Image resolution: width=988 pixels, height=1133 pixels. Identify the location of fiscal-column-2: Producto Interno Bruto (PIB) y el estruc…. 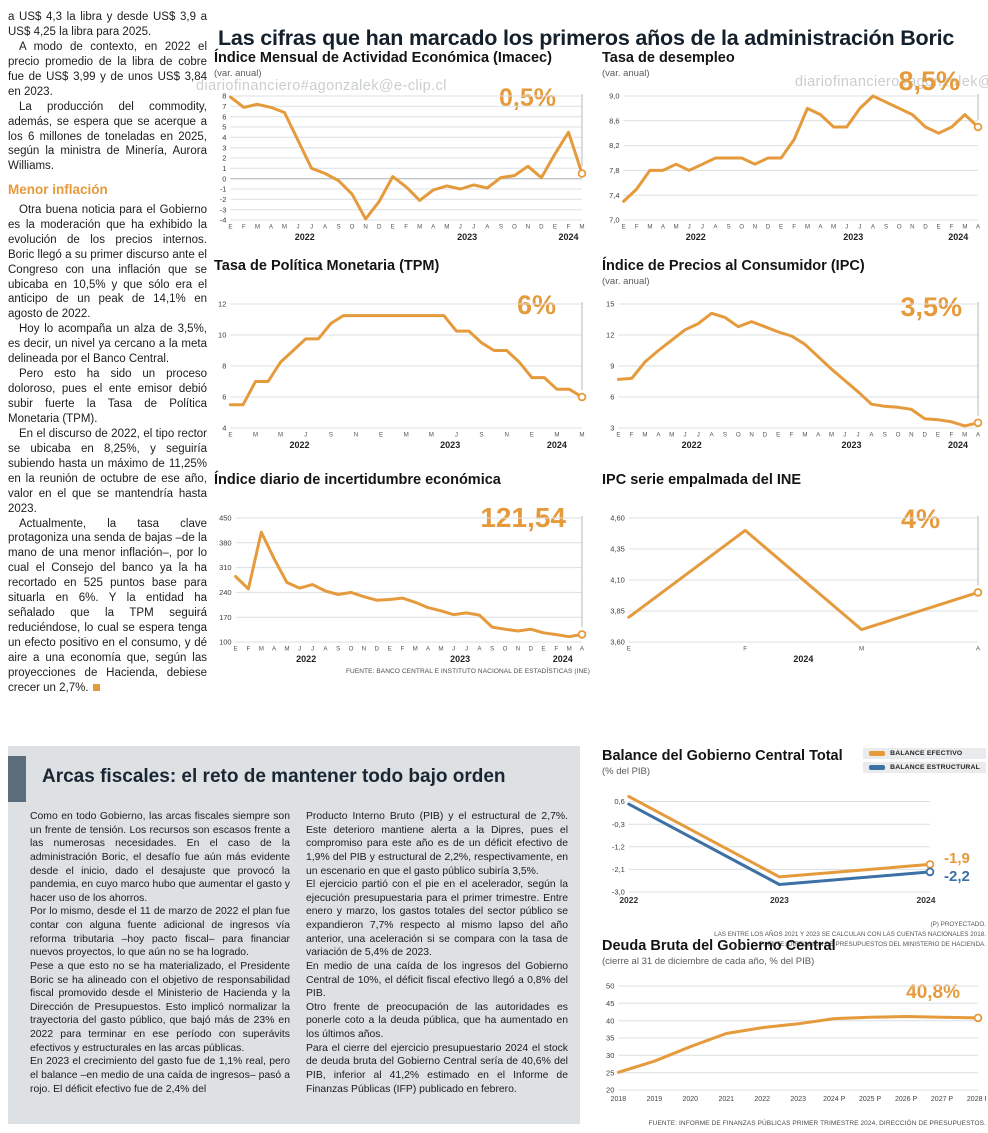
(437, 953).